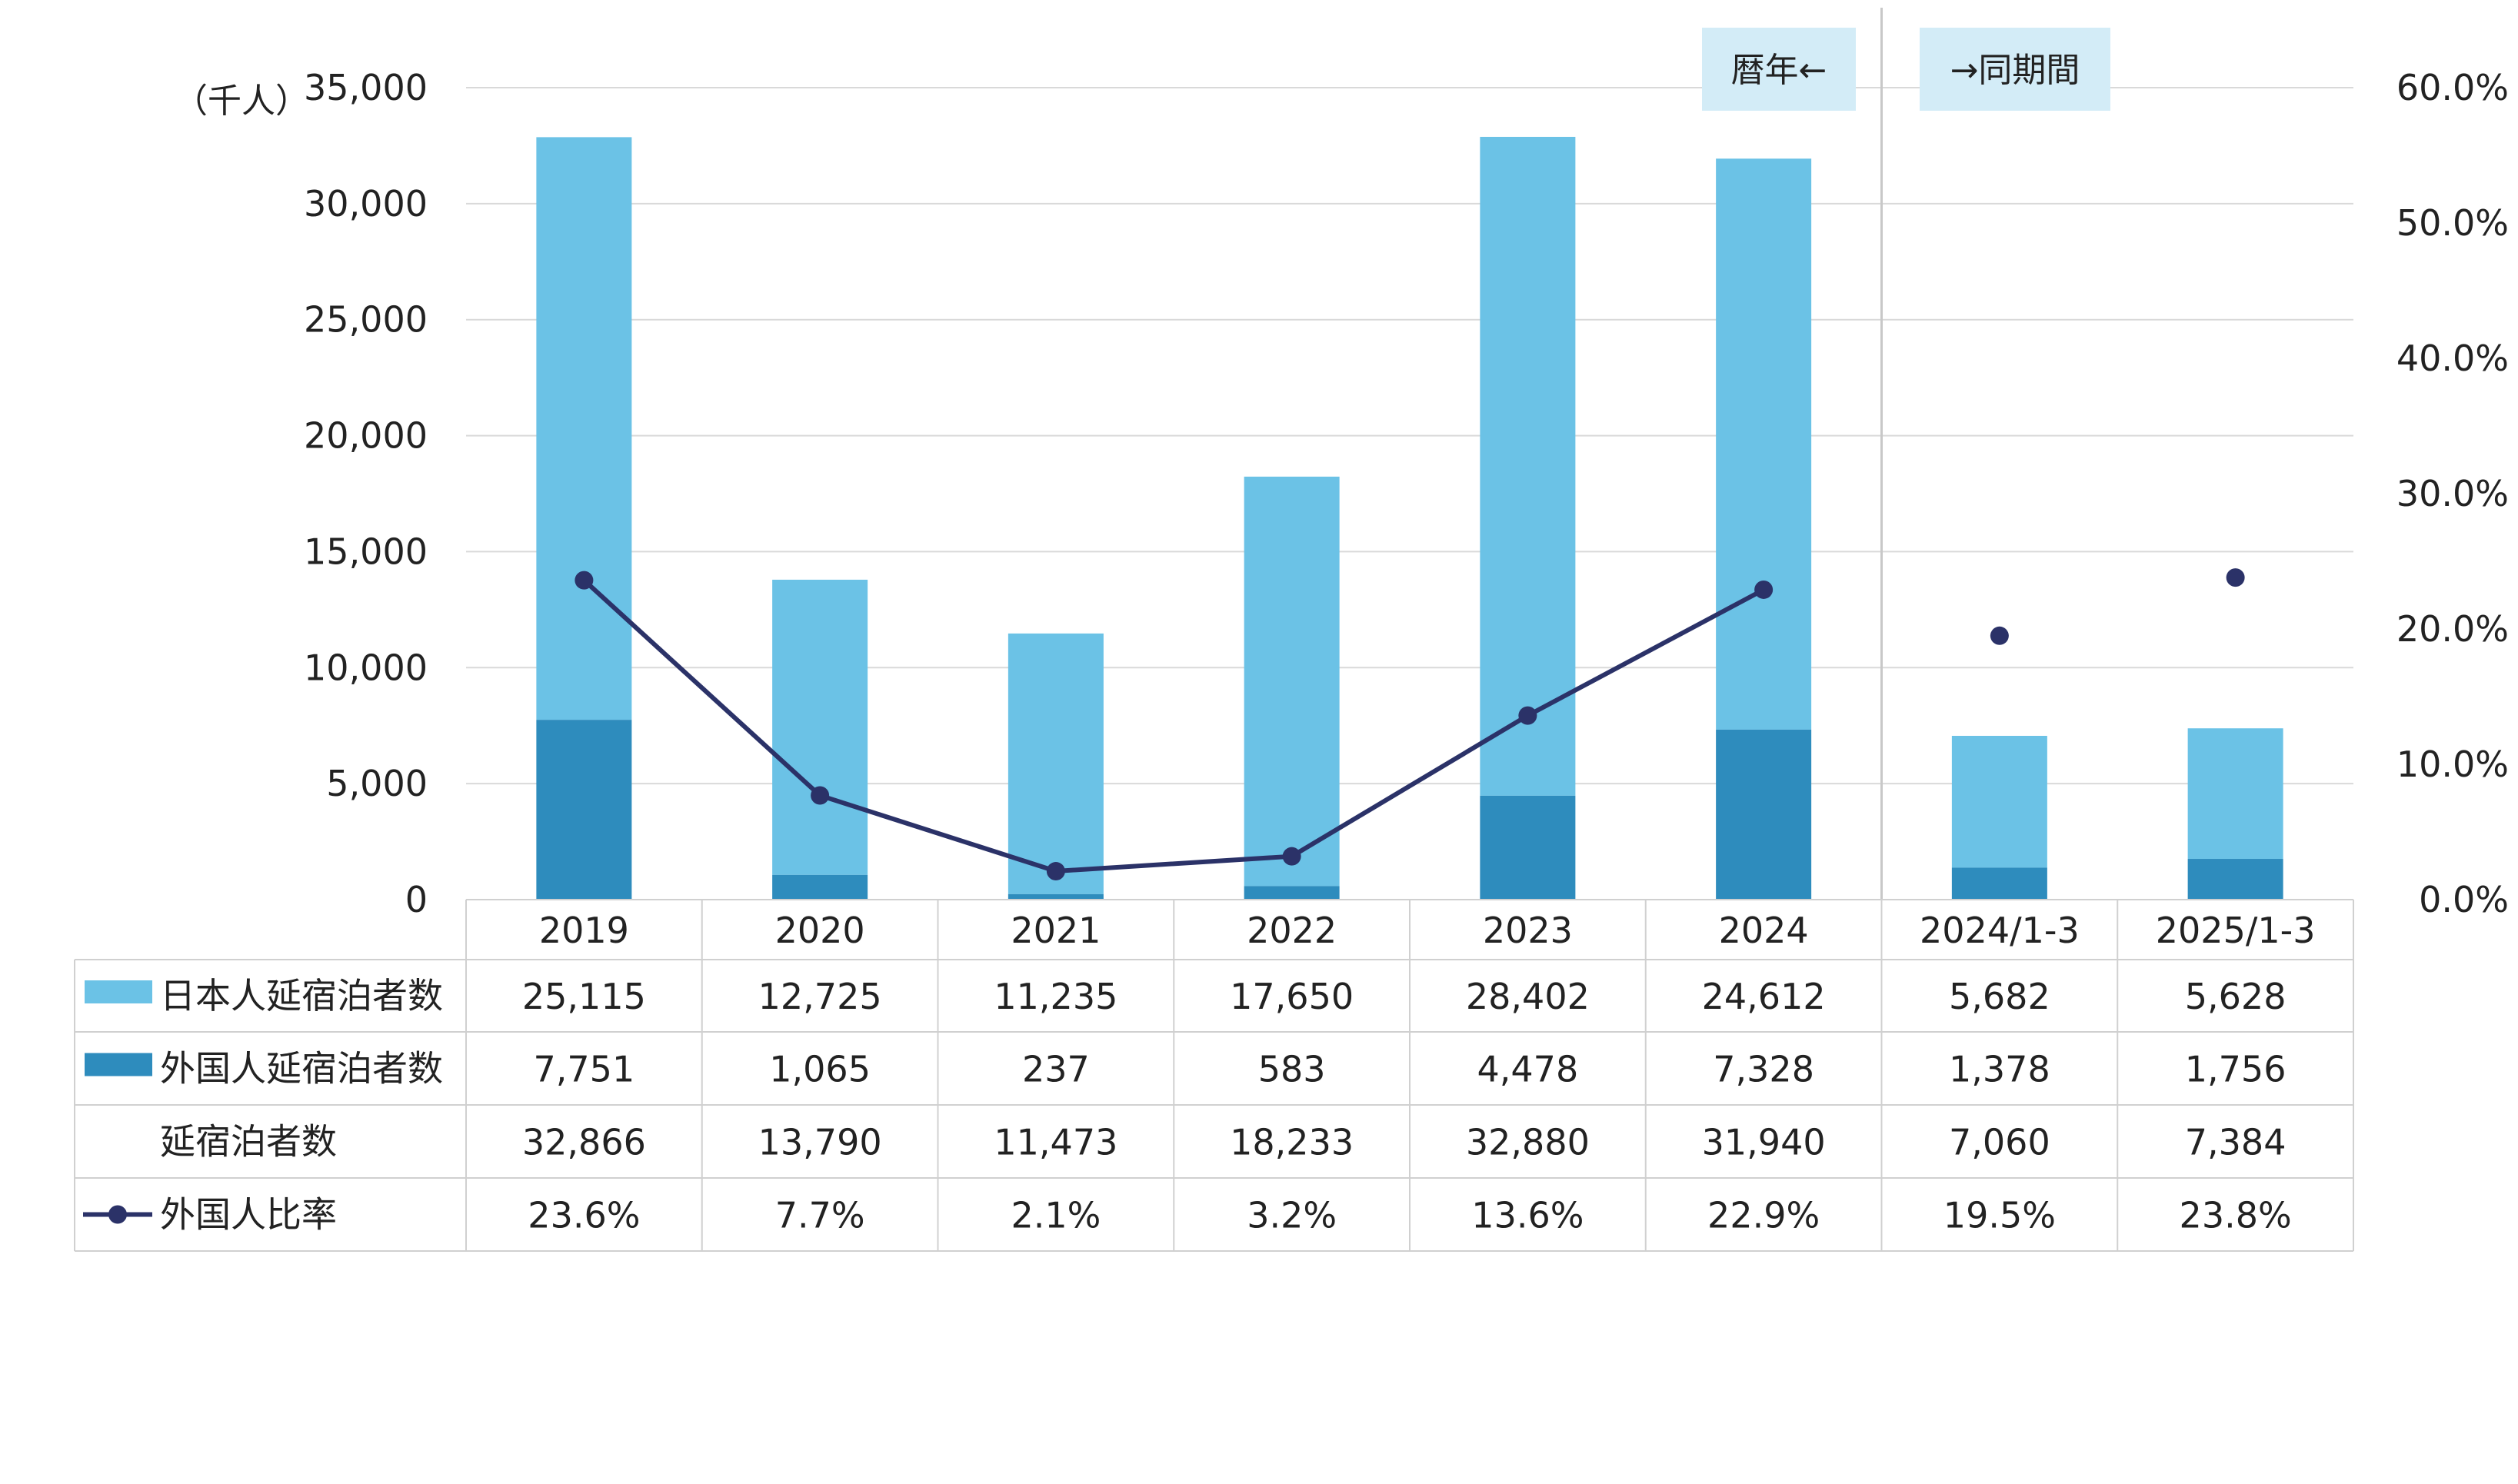 Image resolution: width=2518 pixels, height=1484 pixels. What do you see at coordinates (584, 931) in the screenshot?
I see `category-label: 2019` at bounding box center [584, 931].